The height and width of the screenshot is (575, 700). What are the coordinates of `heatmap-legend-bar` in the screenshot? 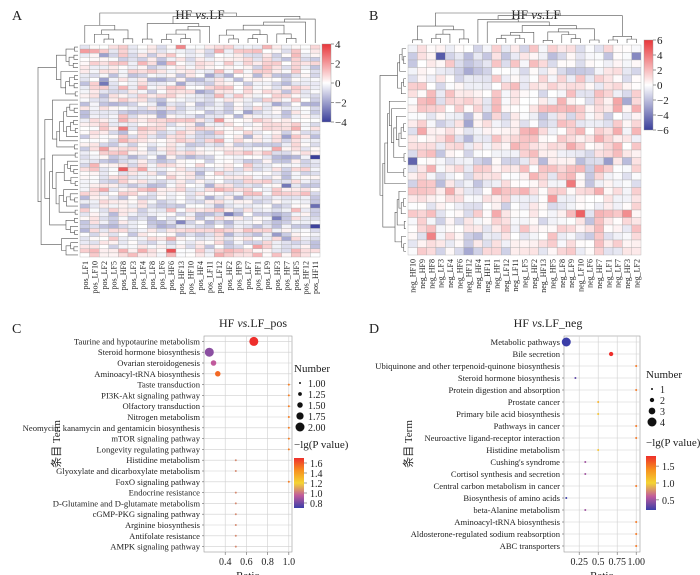 It's located at (326, 83).